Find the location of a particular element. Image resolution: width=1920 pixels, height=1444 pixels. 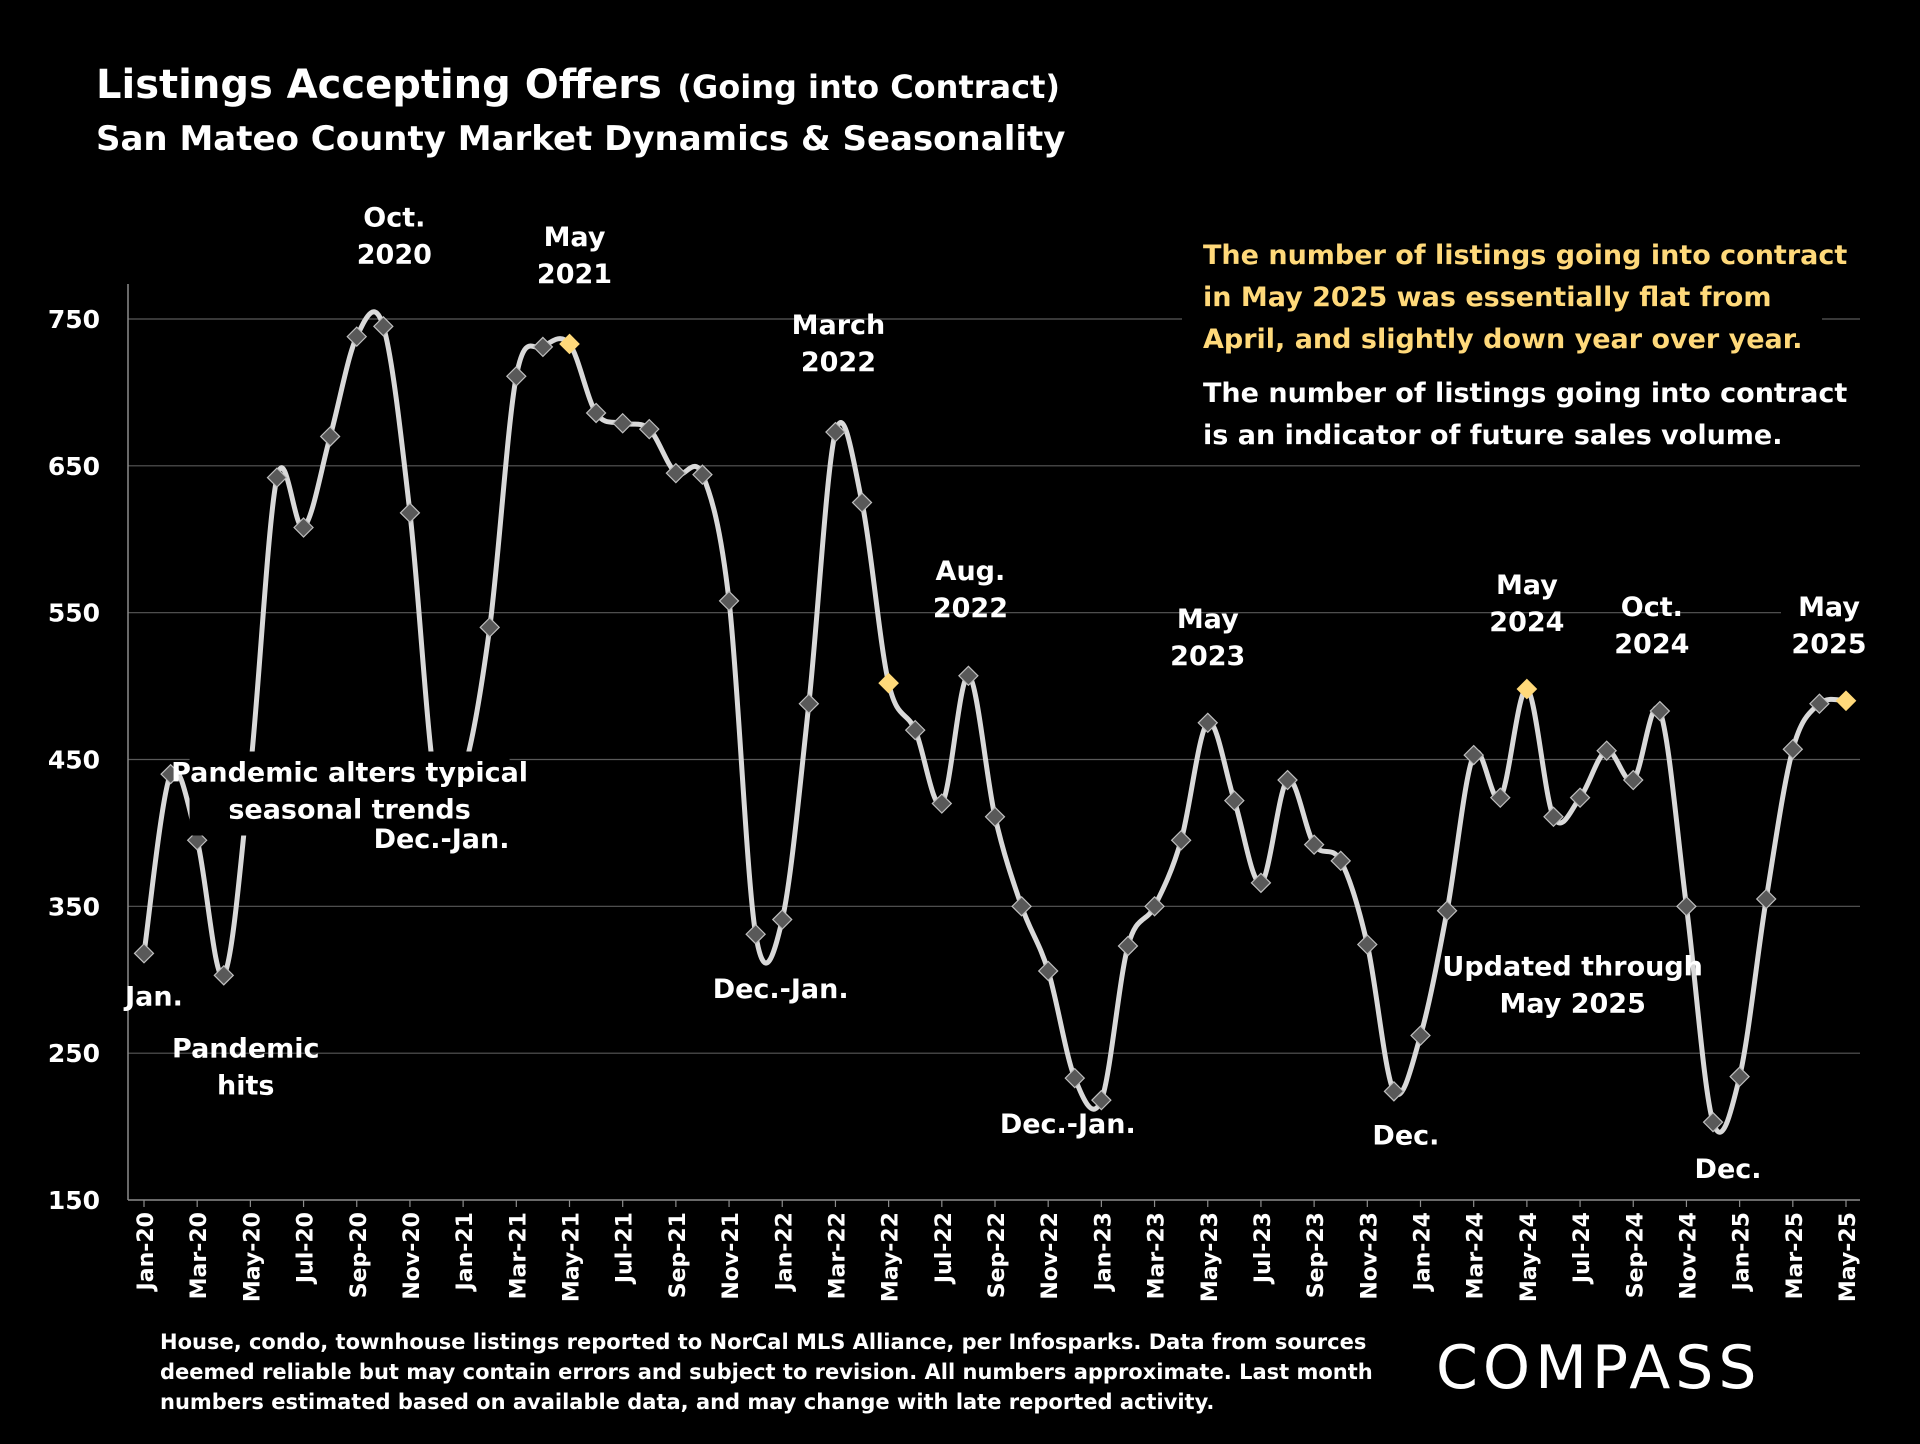

x-tick-label: Jul-20 is located at coordinates (306, 1248).